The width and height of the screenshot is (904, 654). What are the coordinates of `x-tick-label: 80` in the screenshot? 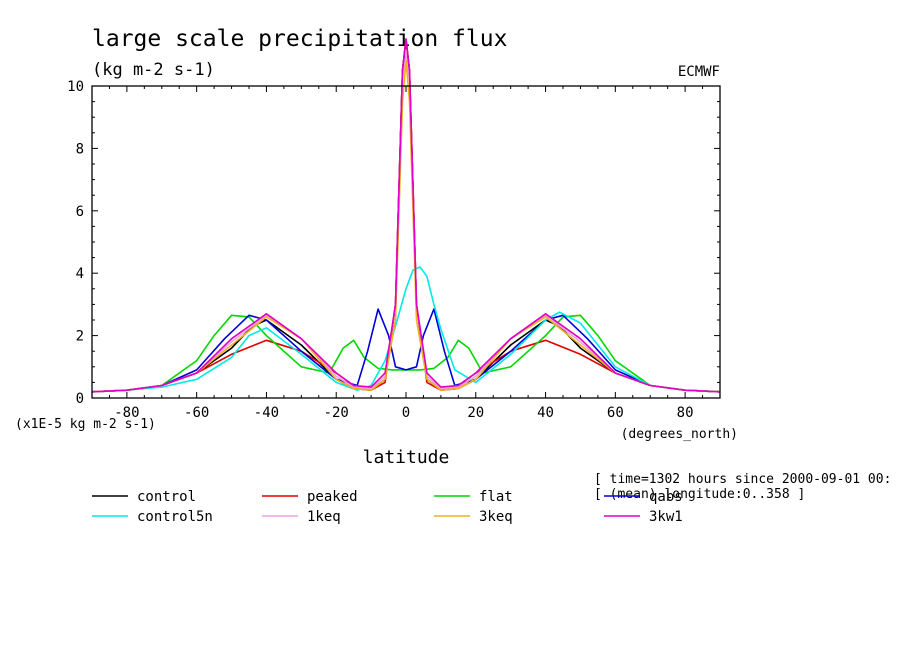 It's located at (685, 413).